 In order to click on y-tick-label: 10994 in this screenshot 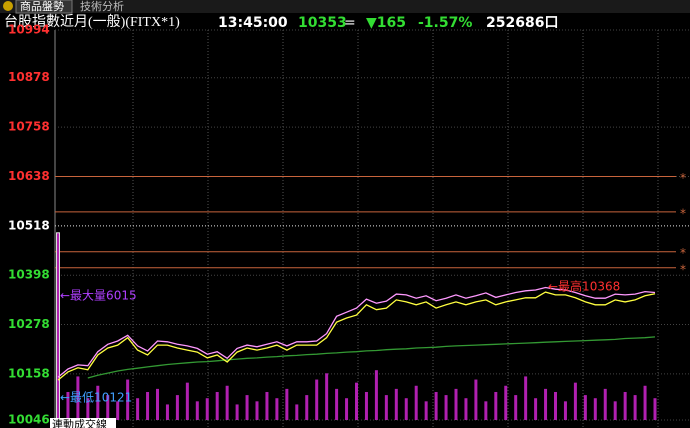, I will do `click(29, 30)`.